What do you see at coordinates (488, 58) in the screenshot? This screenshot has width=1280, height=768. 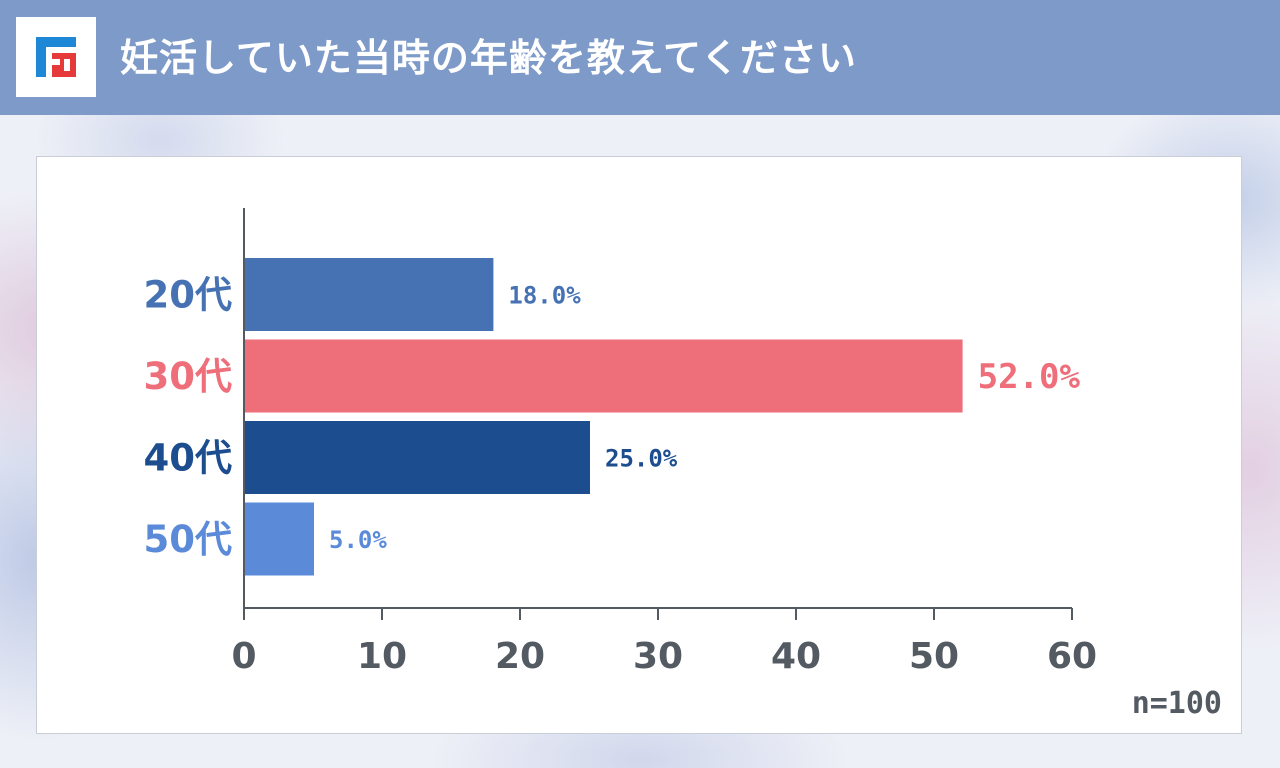 I see `page-title: 妊活していた当時の年齢を教えてください` at bounding box center [488, 58].